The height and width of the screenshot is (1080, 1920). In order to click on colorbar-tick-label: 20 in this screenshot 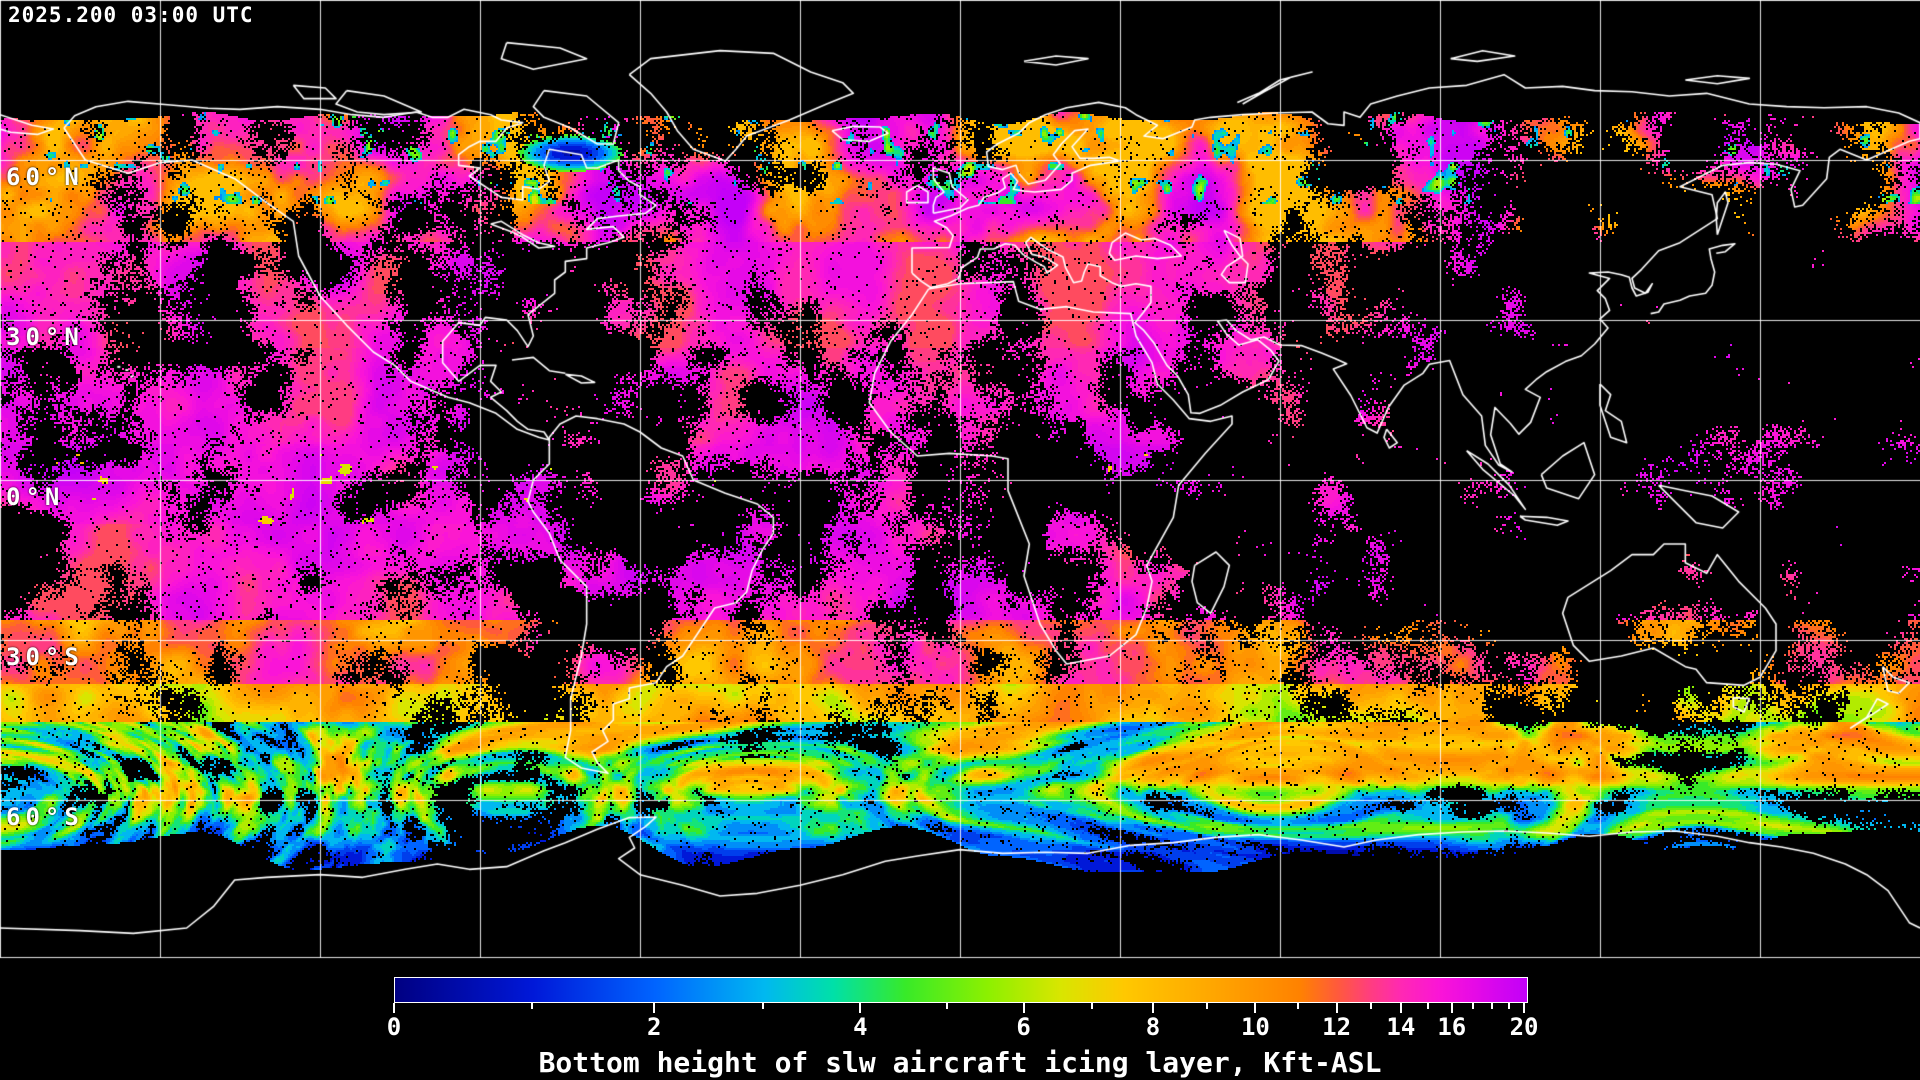, I will do `click(1524, 1027)`.